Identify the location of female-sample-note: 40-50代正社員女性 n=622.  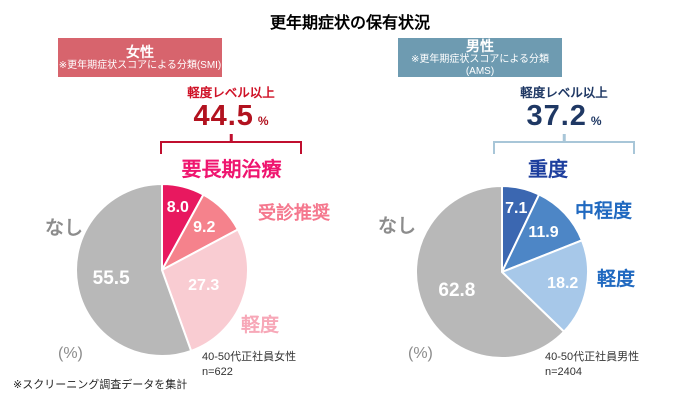
(249, 365).